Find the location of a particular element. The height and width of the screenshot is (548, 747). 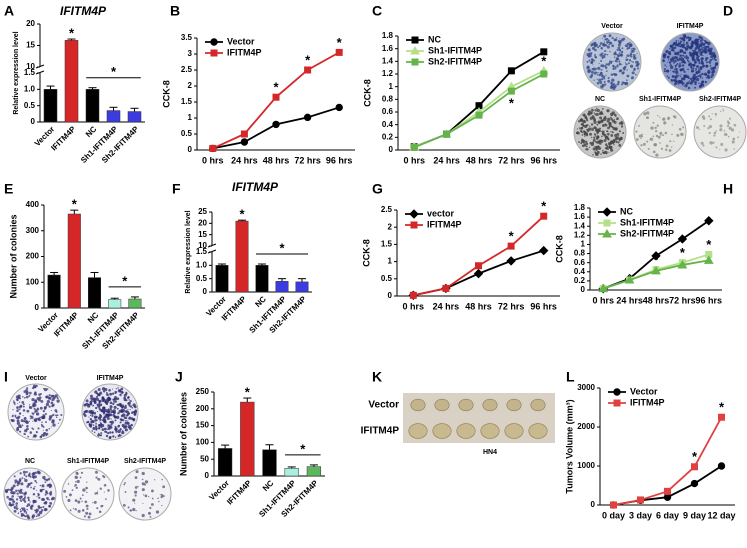

legend-label: NC is located at coordinates (626, 211).